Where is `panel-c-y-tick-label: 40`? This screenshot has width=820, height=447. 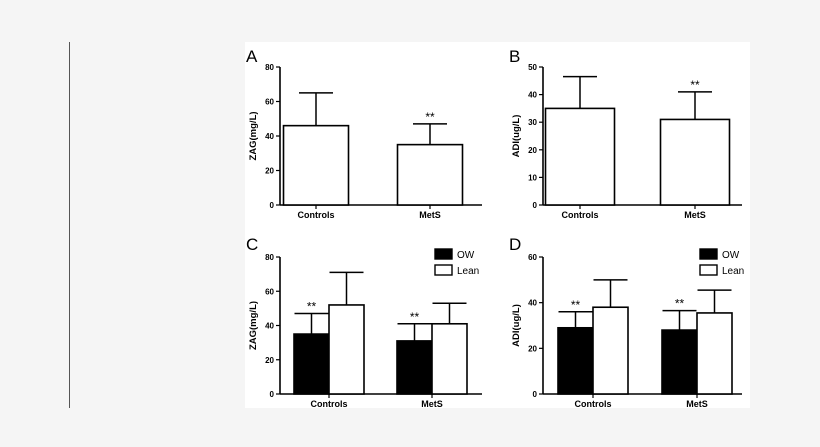
panel-c-y-tick-label: 40 is located at coordinates (269, 326).